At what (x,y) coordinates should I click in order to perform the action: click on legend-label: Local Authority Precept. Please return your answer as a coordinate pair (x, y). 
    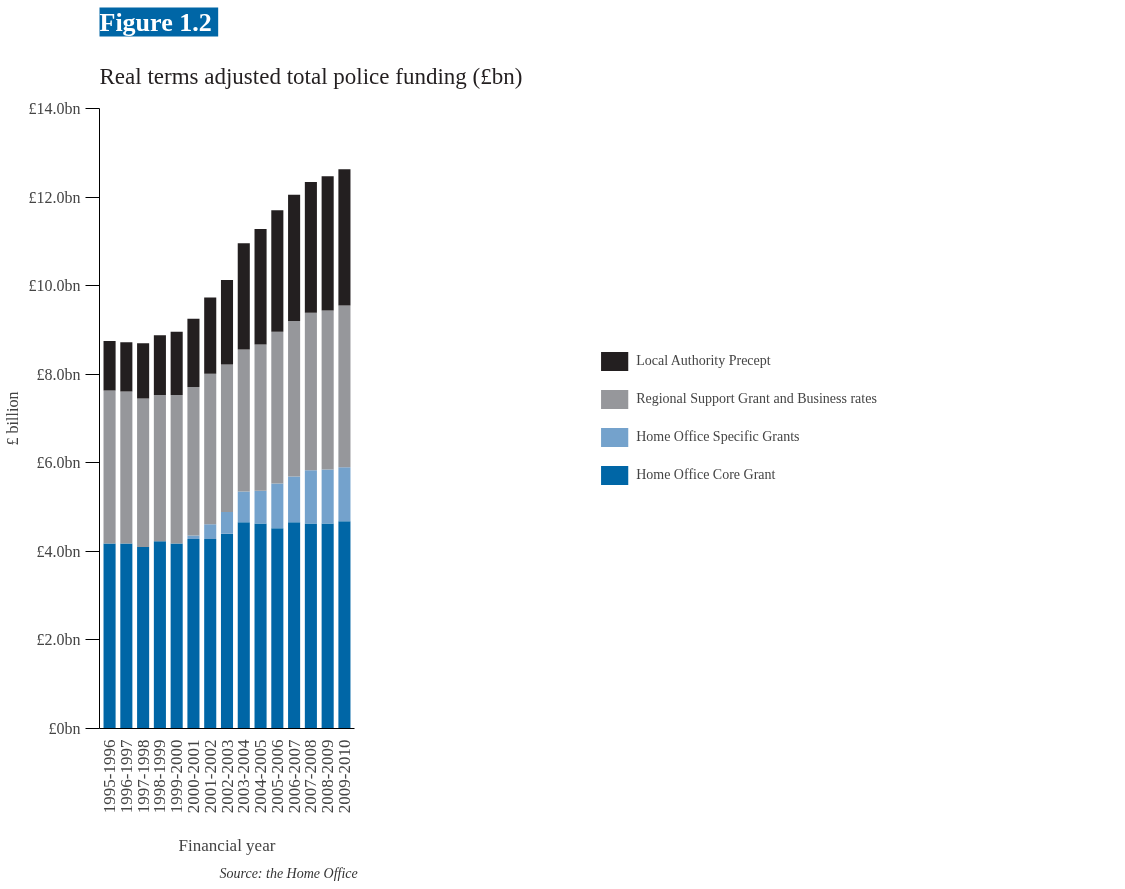
    Looking at the image, I should click on (704, 361).